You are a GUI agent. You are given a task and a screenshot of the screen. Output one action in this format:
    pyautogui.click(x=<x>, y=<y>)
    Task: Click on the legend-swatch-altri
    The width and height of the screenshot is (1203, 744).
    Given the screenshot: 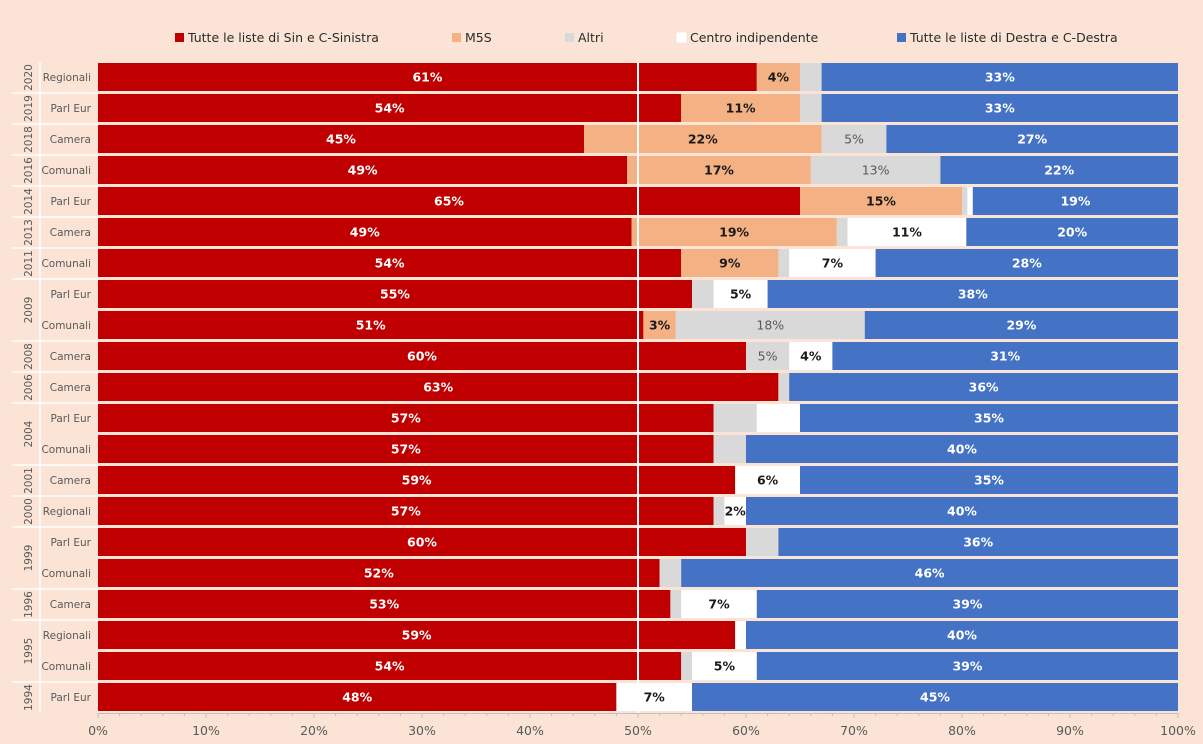 What is the action you would take?
    pyautogui.click(x=569, y=37)
    